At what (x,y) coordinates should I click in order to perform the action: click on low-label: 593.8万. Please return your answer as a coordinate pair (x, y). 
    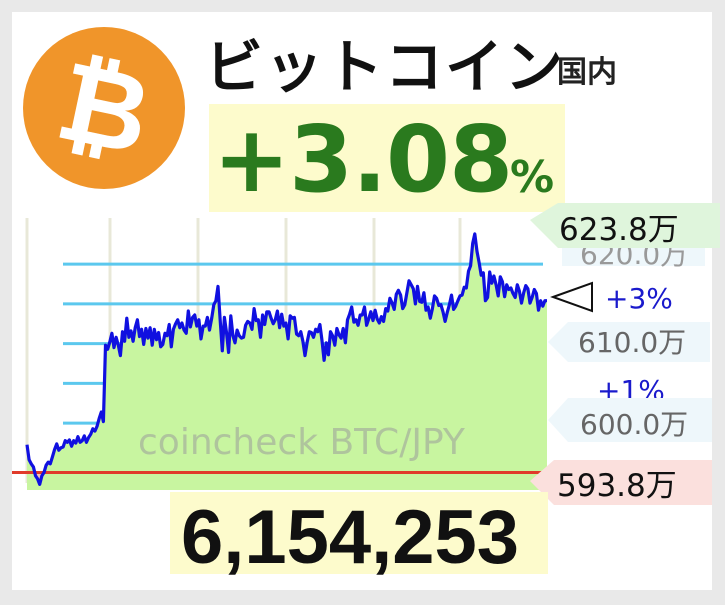
    Looking at the image, I should click on (617, 486).